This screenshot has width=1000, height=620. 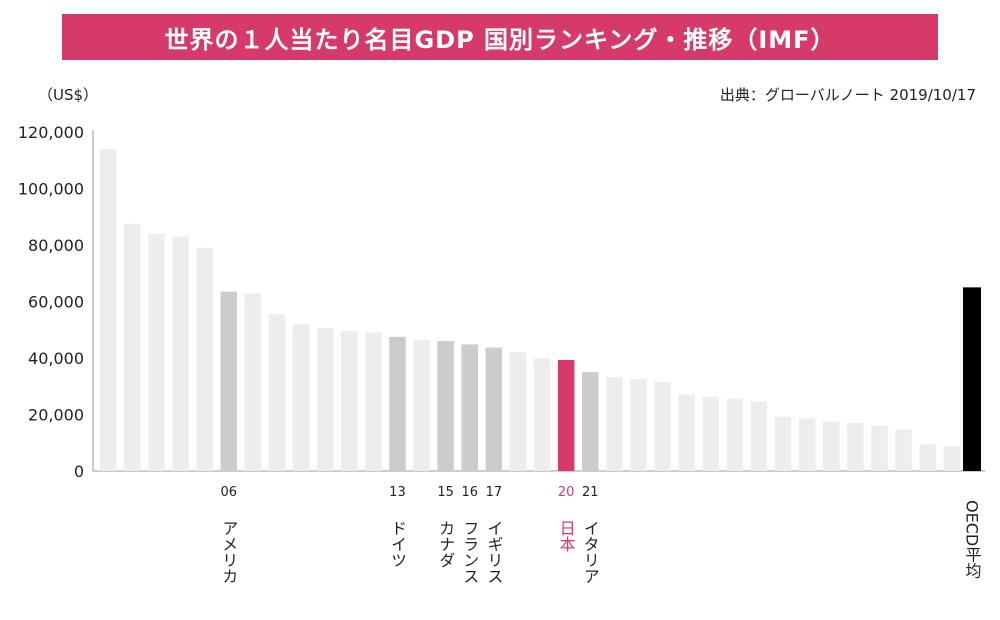 What do you see at coordinates (51, 189) in the screenshot?
I see `y-tick-label: 100,000` at bounding box center [51, 189].